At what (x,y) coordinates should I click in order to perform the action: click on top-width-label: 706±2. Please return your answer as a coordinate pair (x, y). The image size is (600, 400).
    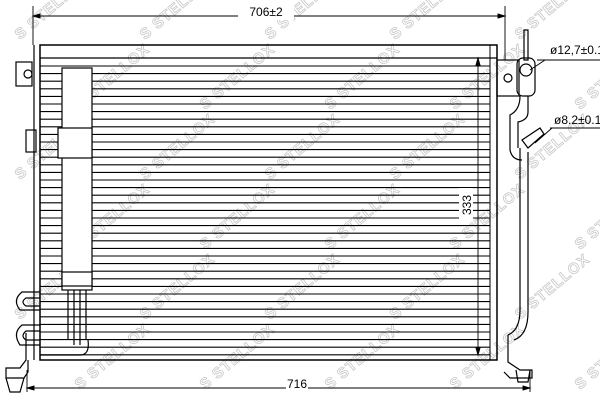
    Looking at the image, I should click on (266, 12).